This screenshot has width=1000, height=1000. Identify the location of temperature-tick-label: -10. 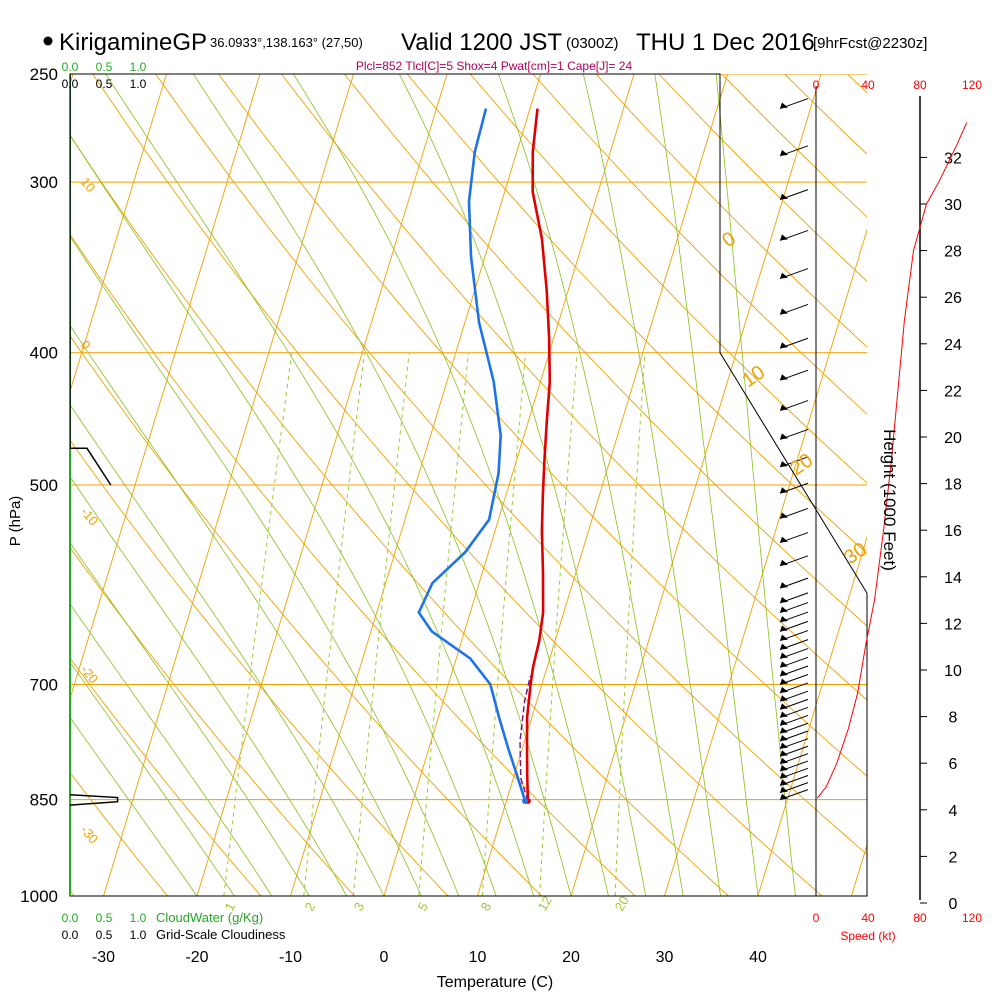
(290, 957).